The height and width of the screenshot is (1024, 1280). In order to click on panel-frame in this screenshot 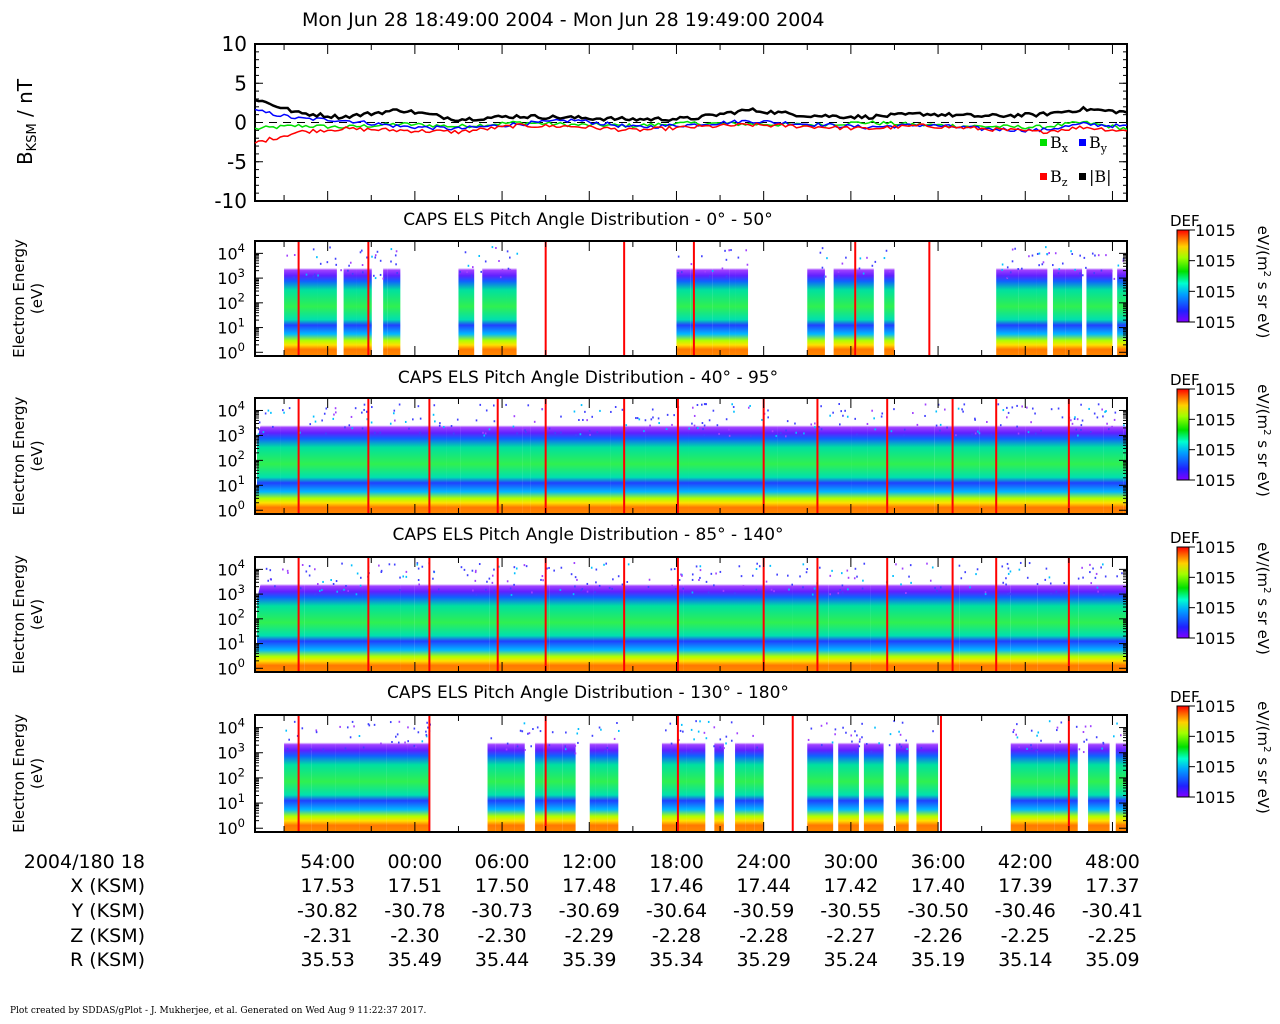, I will do `click(691, 773)`.